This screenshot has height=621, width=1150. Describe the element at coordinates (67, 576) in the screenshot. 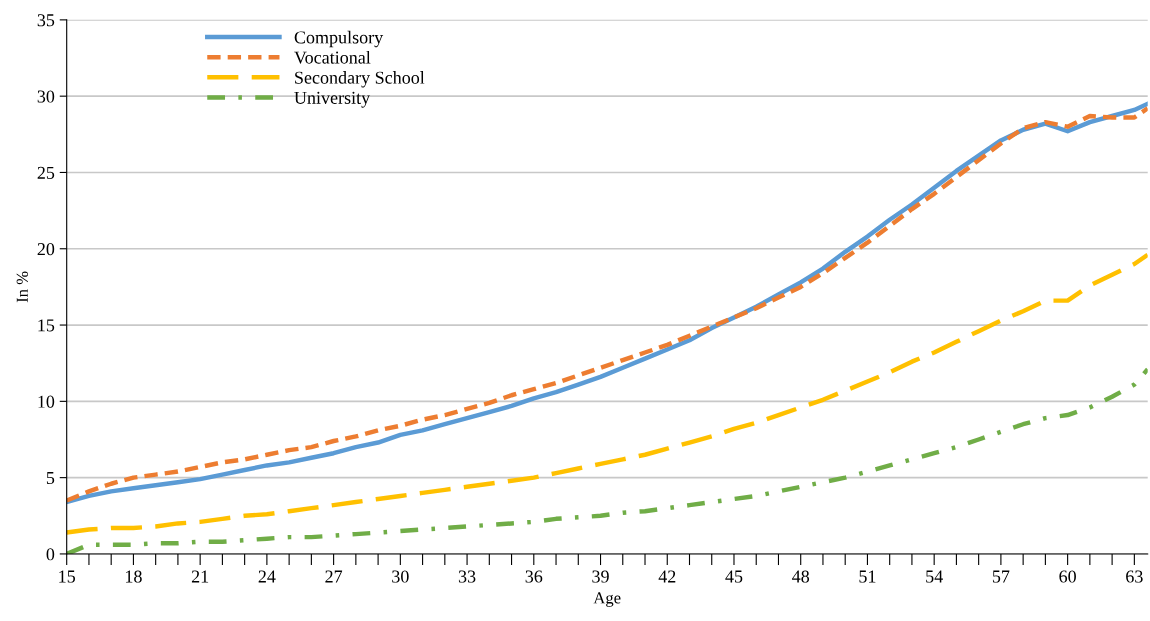

I see `x-tick-label: 15` at that location.